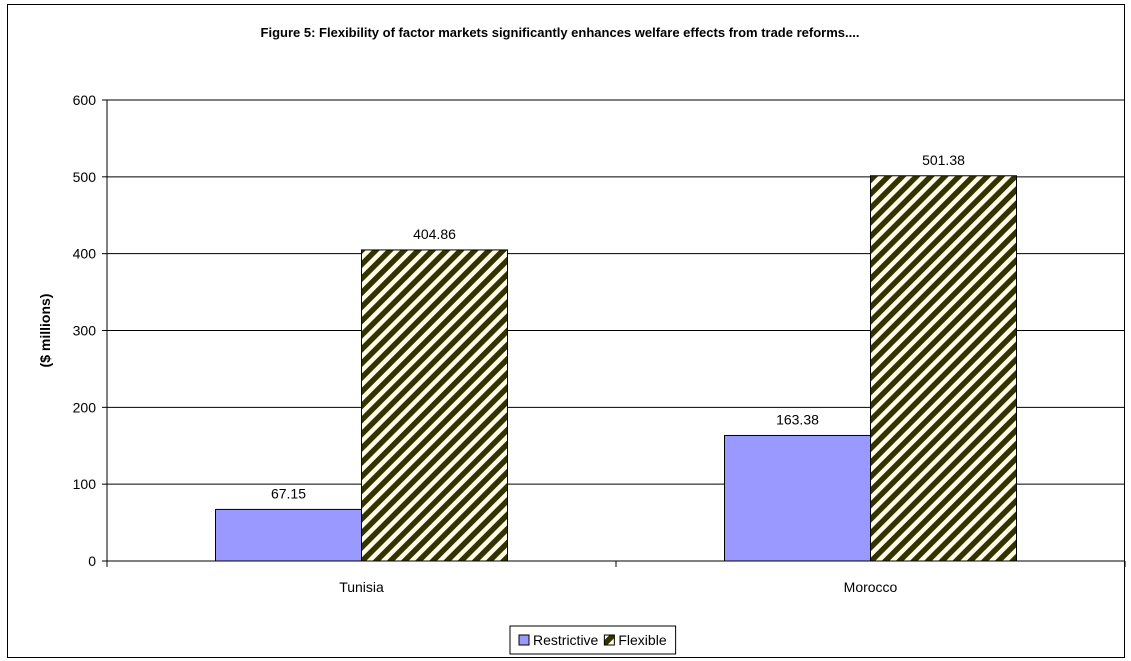 The image size is (1131, 661). I want to click on y-tick-label: 200, so click(85, 407).